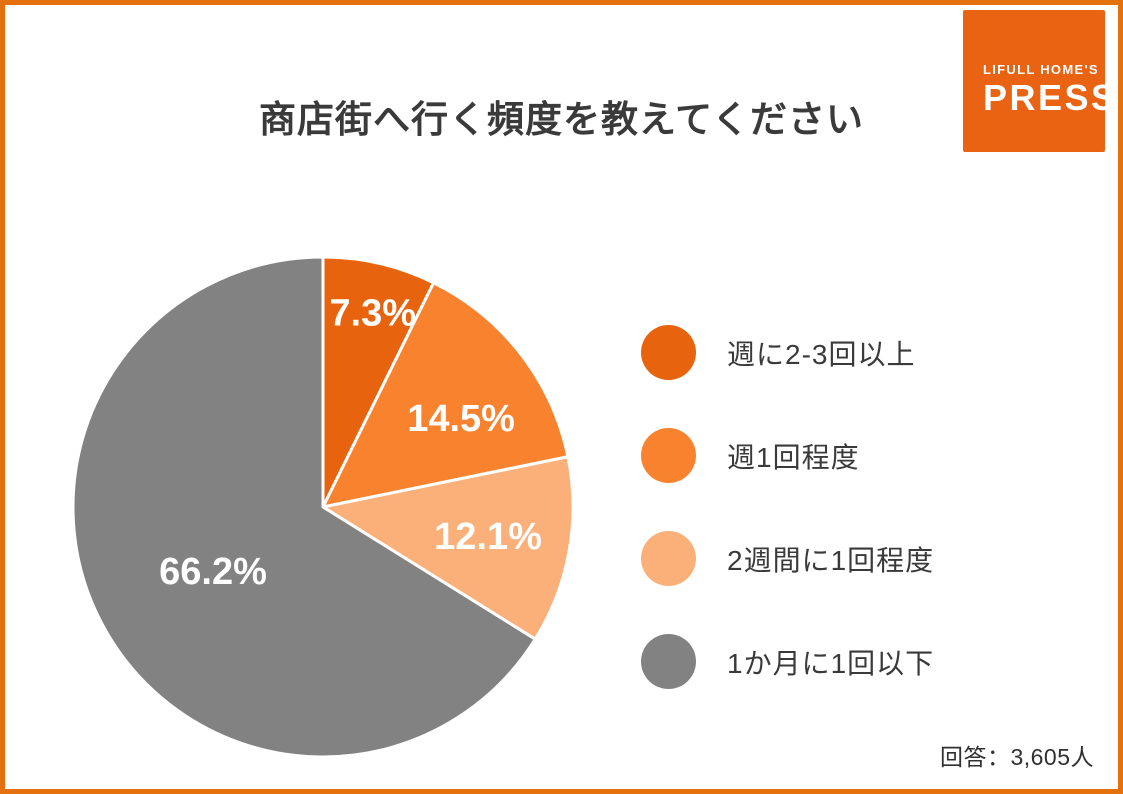 The image size is (1123, 794). What do you see at coordinates (213, 572) in the screenshot?
I see `pie-slice-label-3: 66.2%` at bounding box center [213, 572].